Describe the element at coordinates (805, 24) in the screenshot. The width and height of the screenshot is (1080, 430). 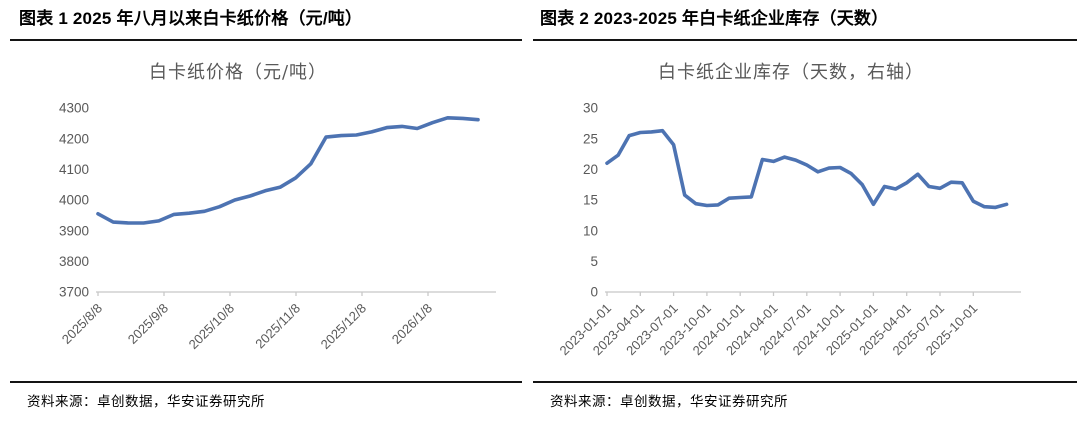
I see `figure2-header: 图表 2 2023-2025 年白卡纸企业库存（天数）` at that location.